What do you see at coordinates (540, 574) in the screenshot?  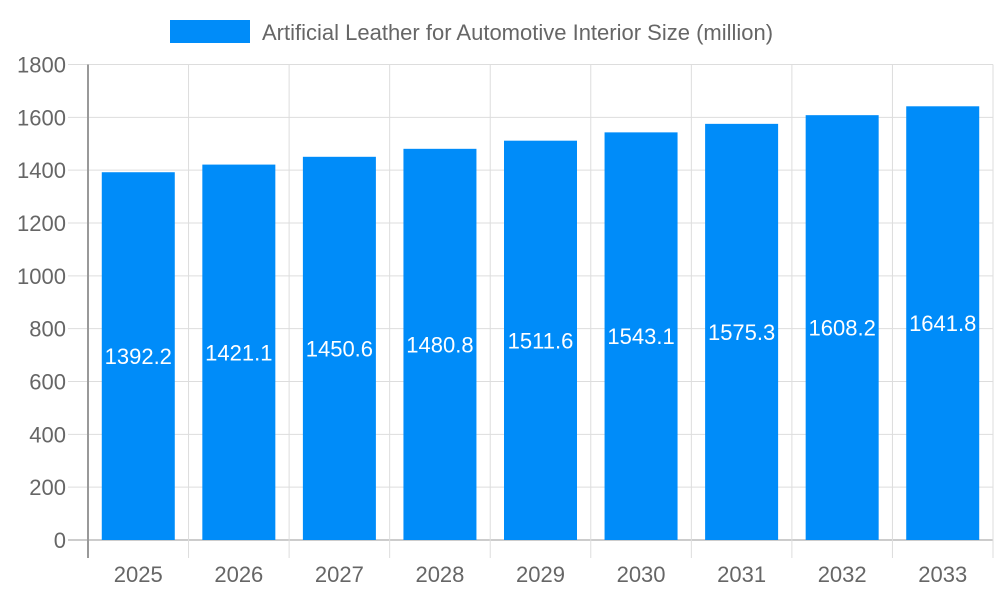 I see `x-tick-label: 2029` at bounding box center [540, 574].